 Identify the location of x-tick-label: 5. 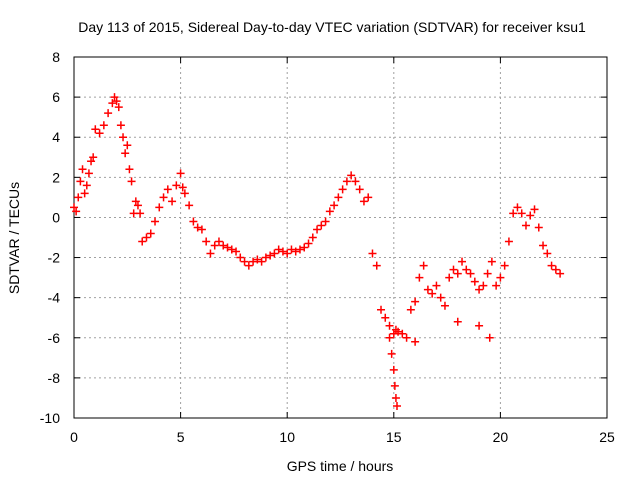
(181, 437).